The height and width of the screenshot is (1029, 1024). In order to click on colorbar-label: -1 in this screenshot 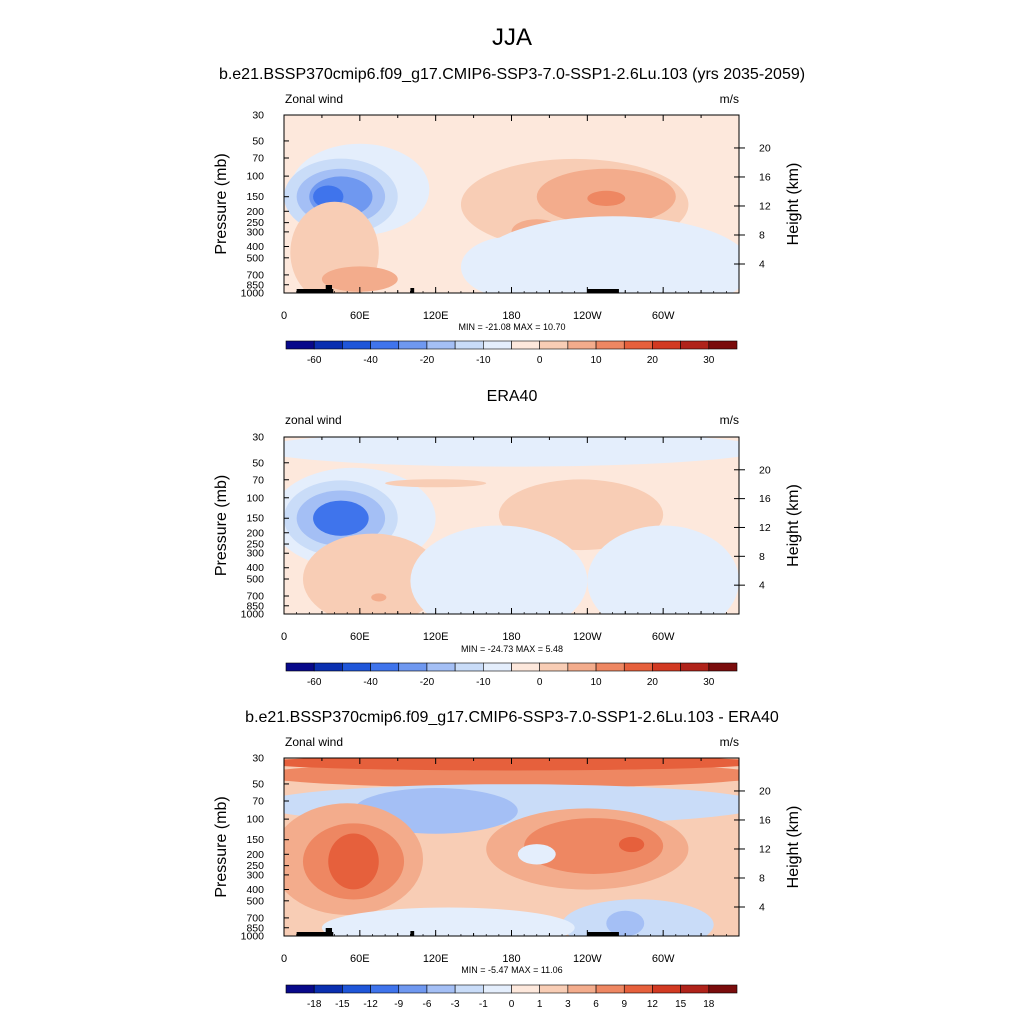, I will do `click(483, 1004)`.